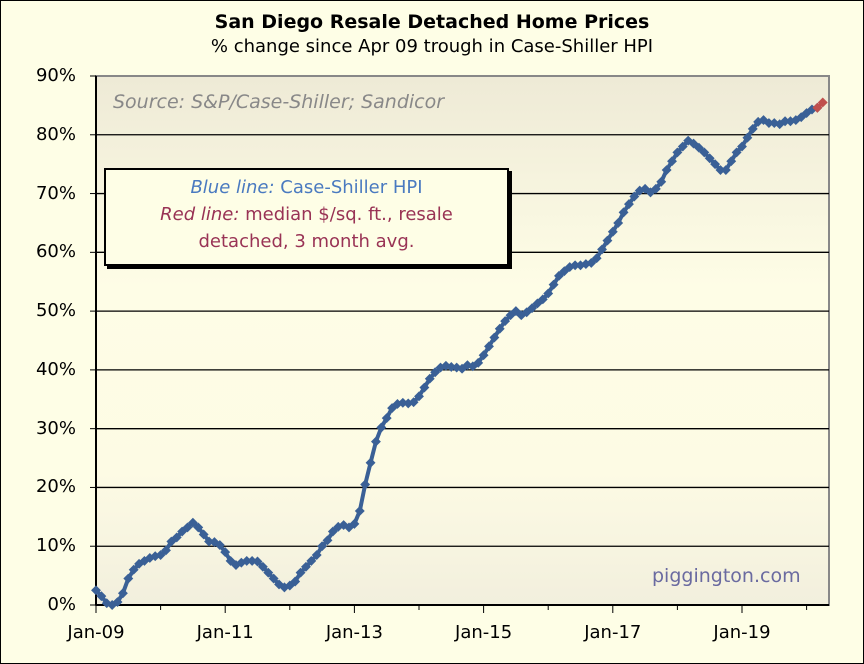 The width and height of the screenshot is (864, 664). What do you see at coordinates (346, 214) in the screenshot?
I see `legend-red-text: median $/sq. ft., resale` at bounding box center [346, 214].